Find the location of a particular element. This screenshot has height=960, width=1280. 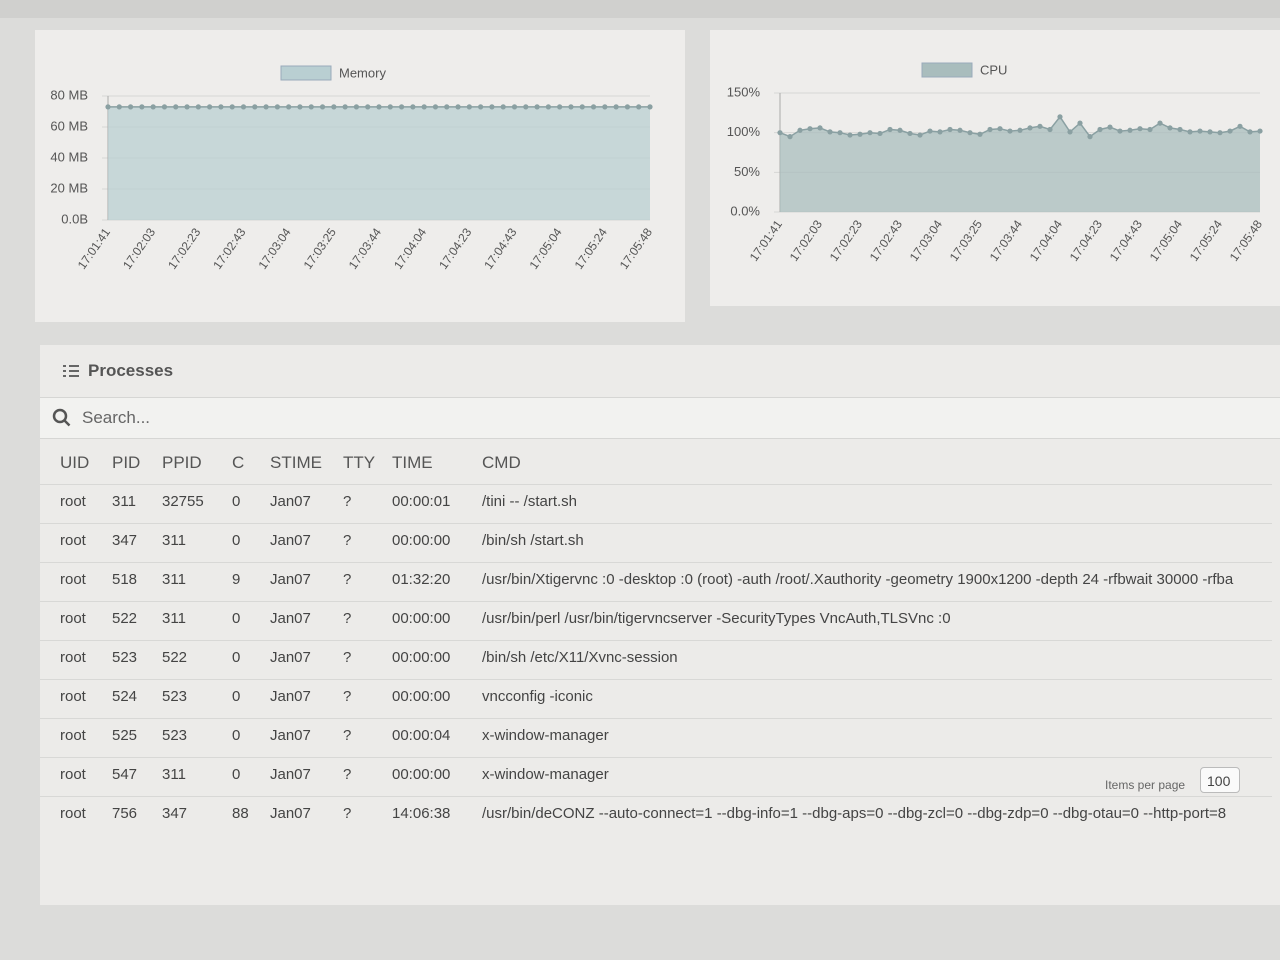

table-cell: 522 is located at coordinates (125, 618).